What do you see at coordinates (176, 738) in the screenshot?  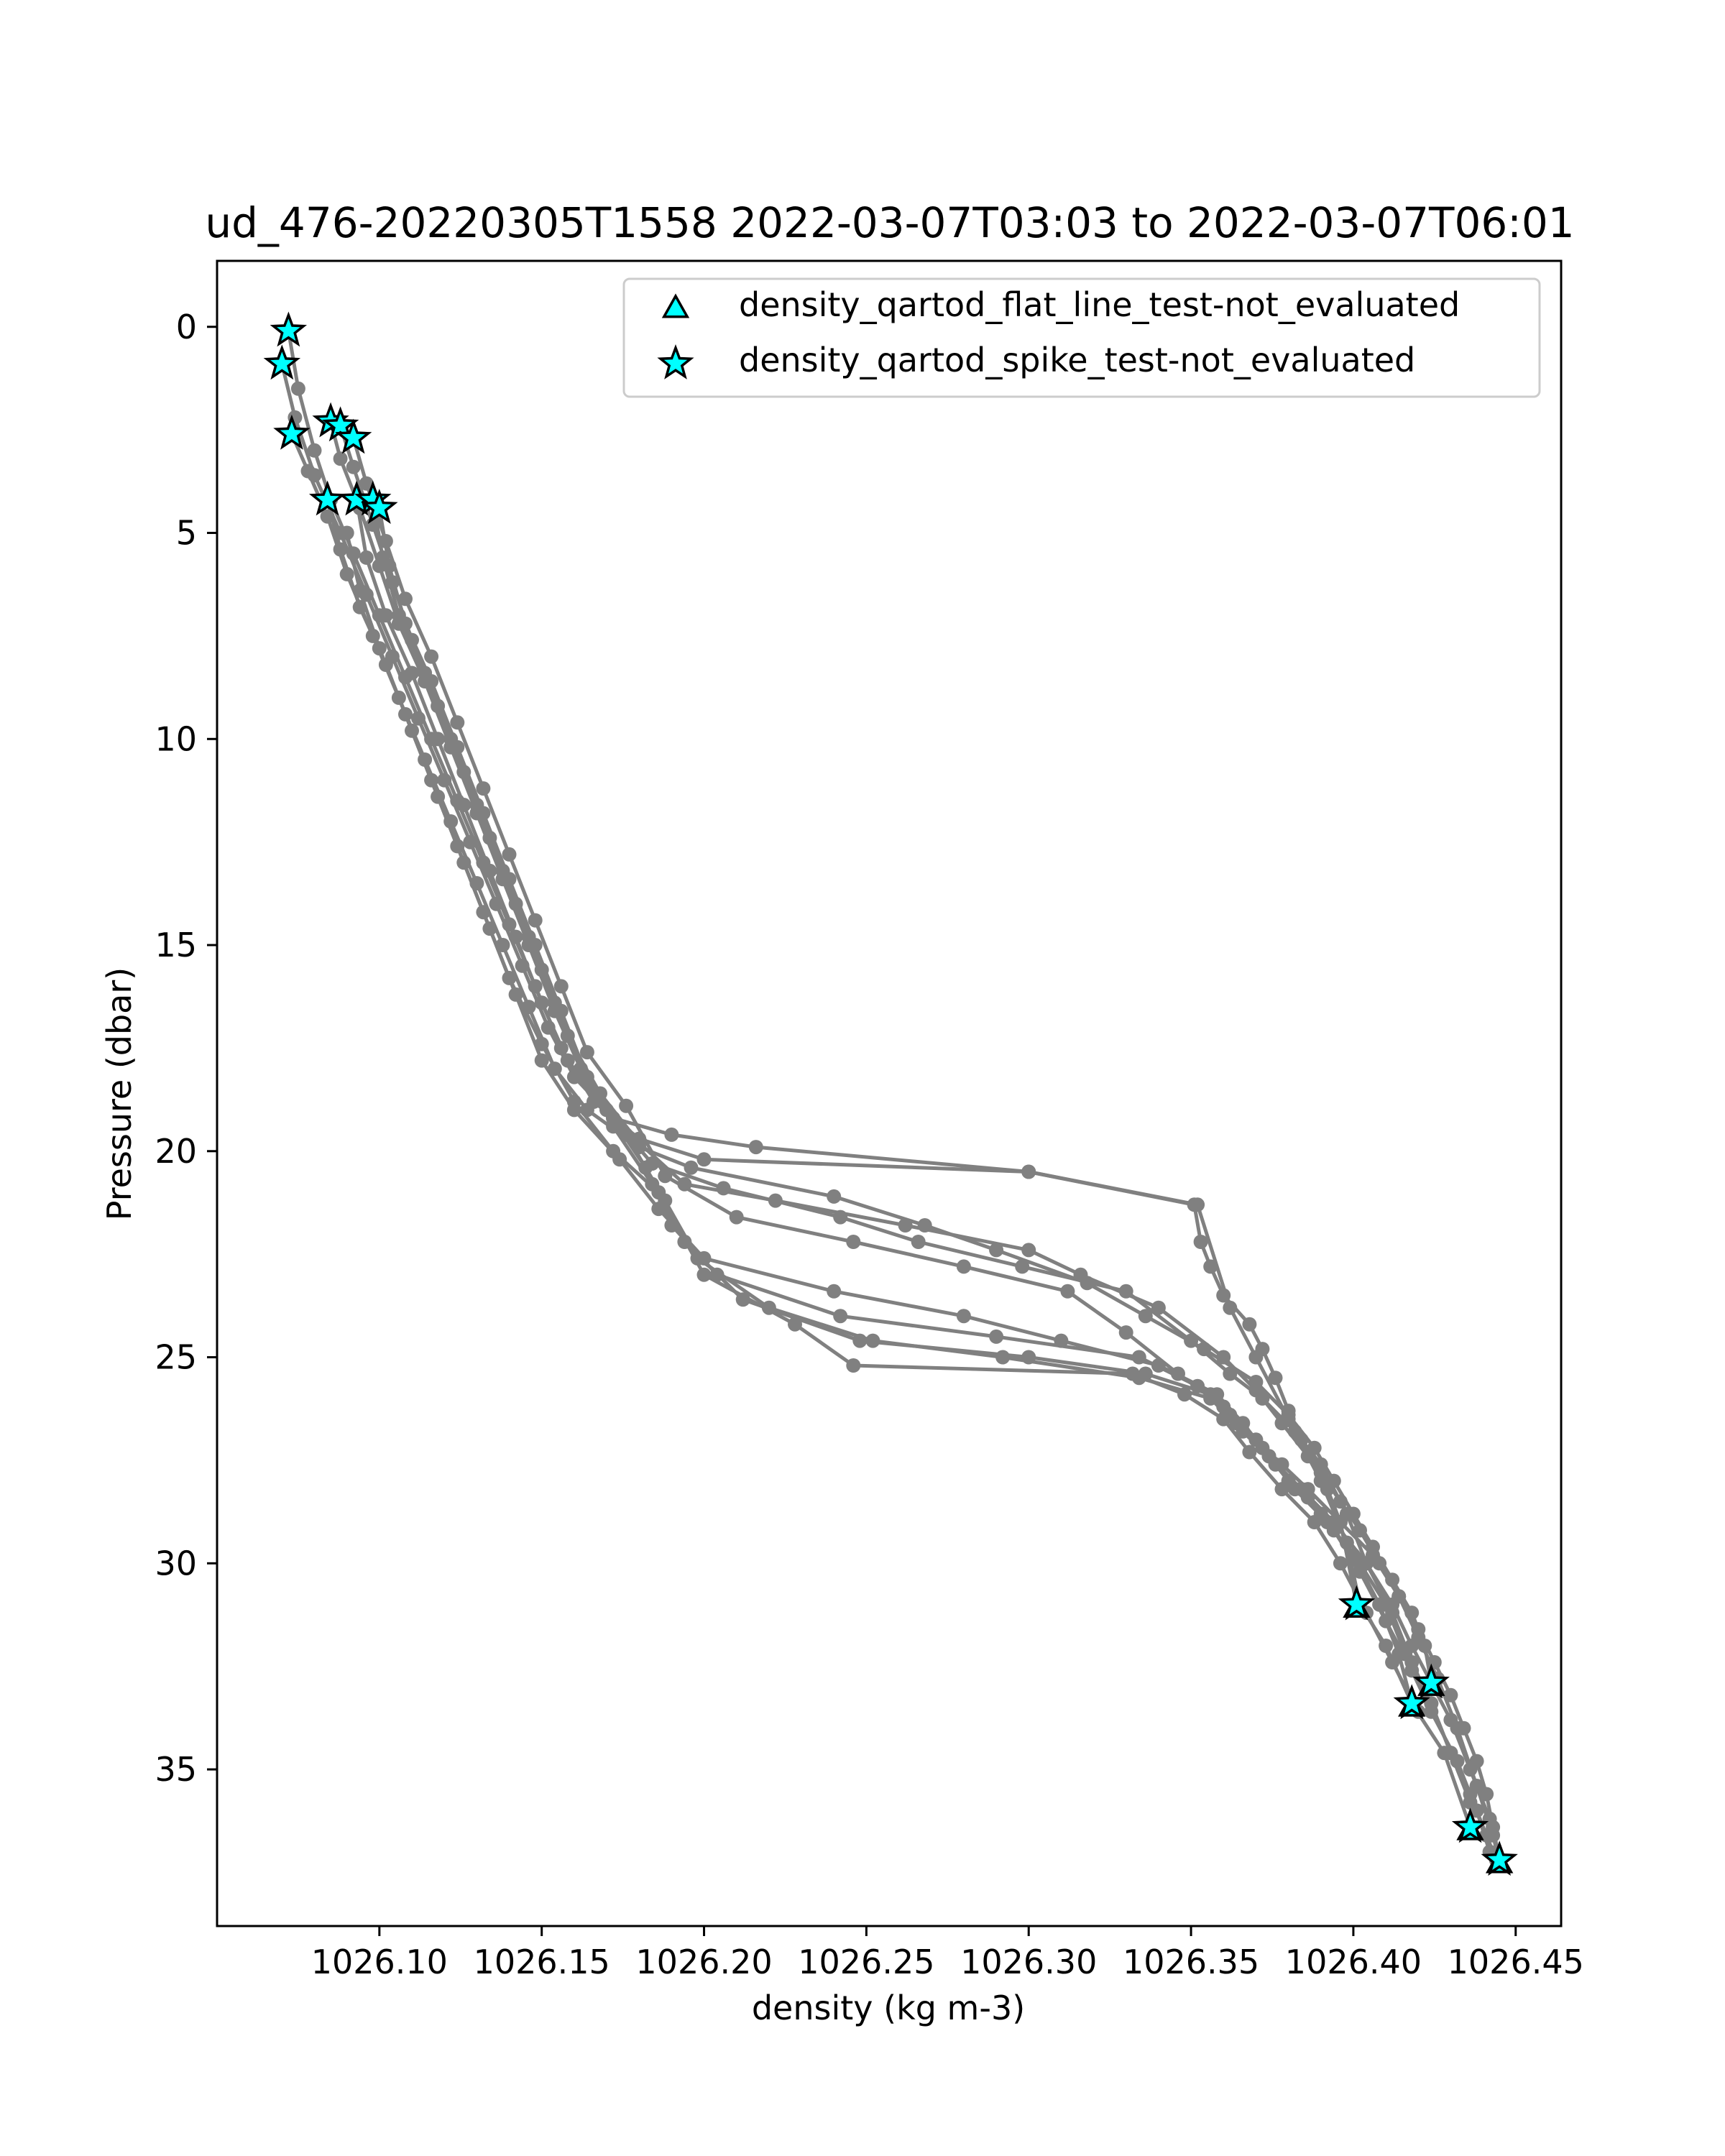 I see `y-tick-label: 10` at bounding box center [176, 738].